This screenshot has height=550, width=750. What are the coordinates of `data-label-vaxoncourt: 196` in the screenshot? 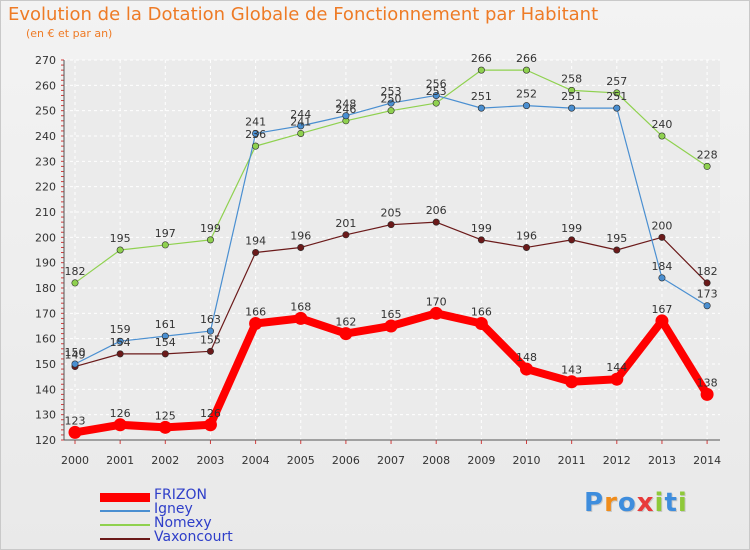 It's located at (300, 235).